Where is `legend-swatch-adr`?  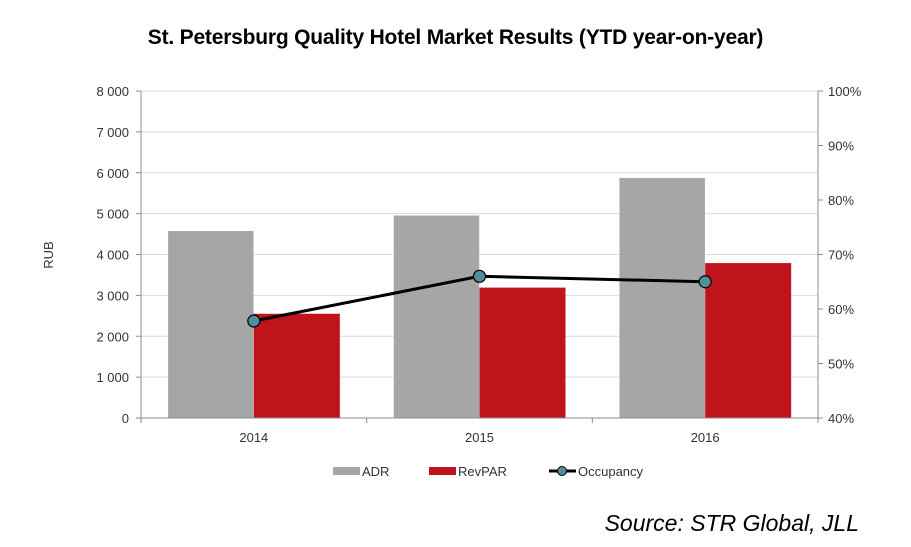 legend-swatch-adr is located at coordinates (346, 471).